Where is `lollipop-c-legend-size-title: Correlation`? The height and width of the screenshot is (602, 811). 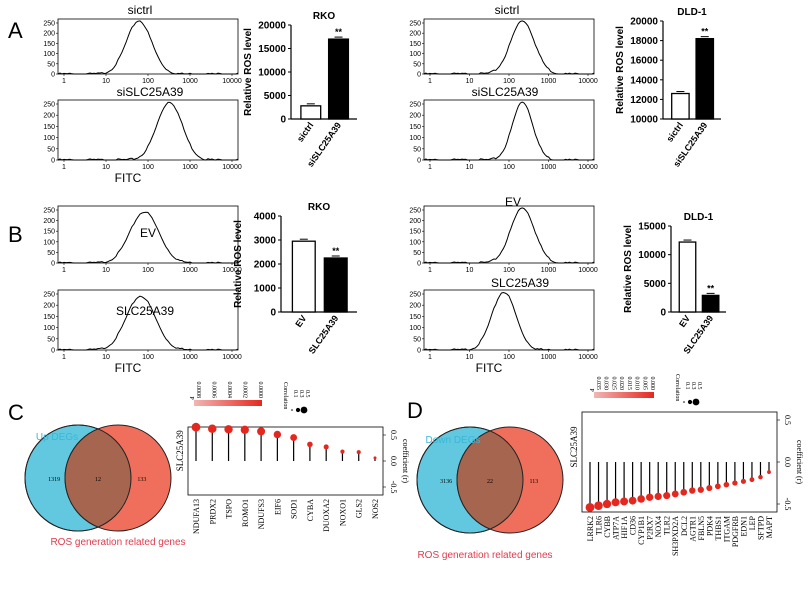
lollipop-c-legend-size-title: Correlation is located at coordinates (285, 395).